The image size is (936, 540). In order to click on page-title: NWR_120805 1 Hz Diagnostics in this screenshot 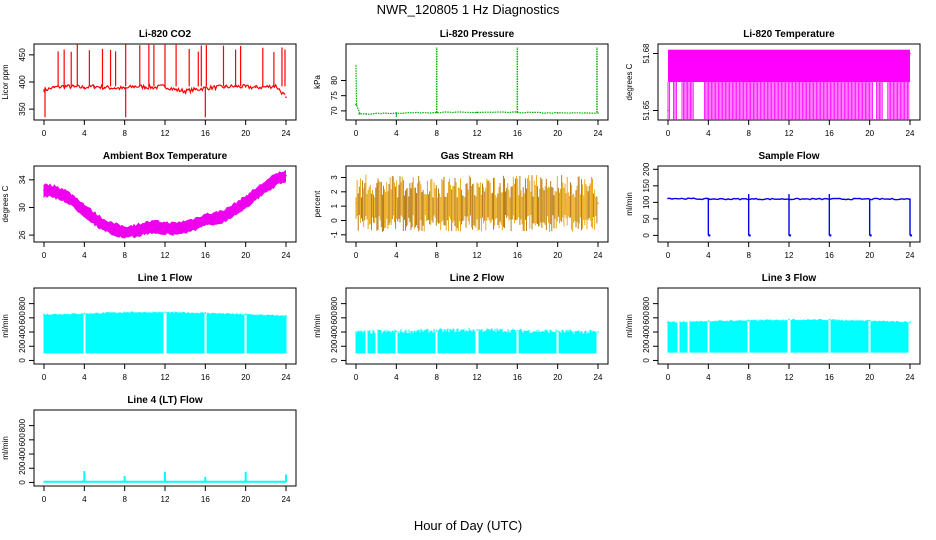, I will do `click(468, 9)`.